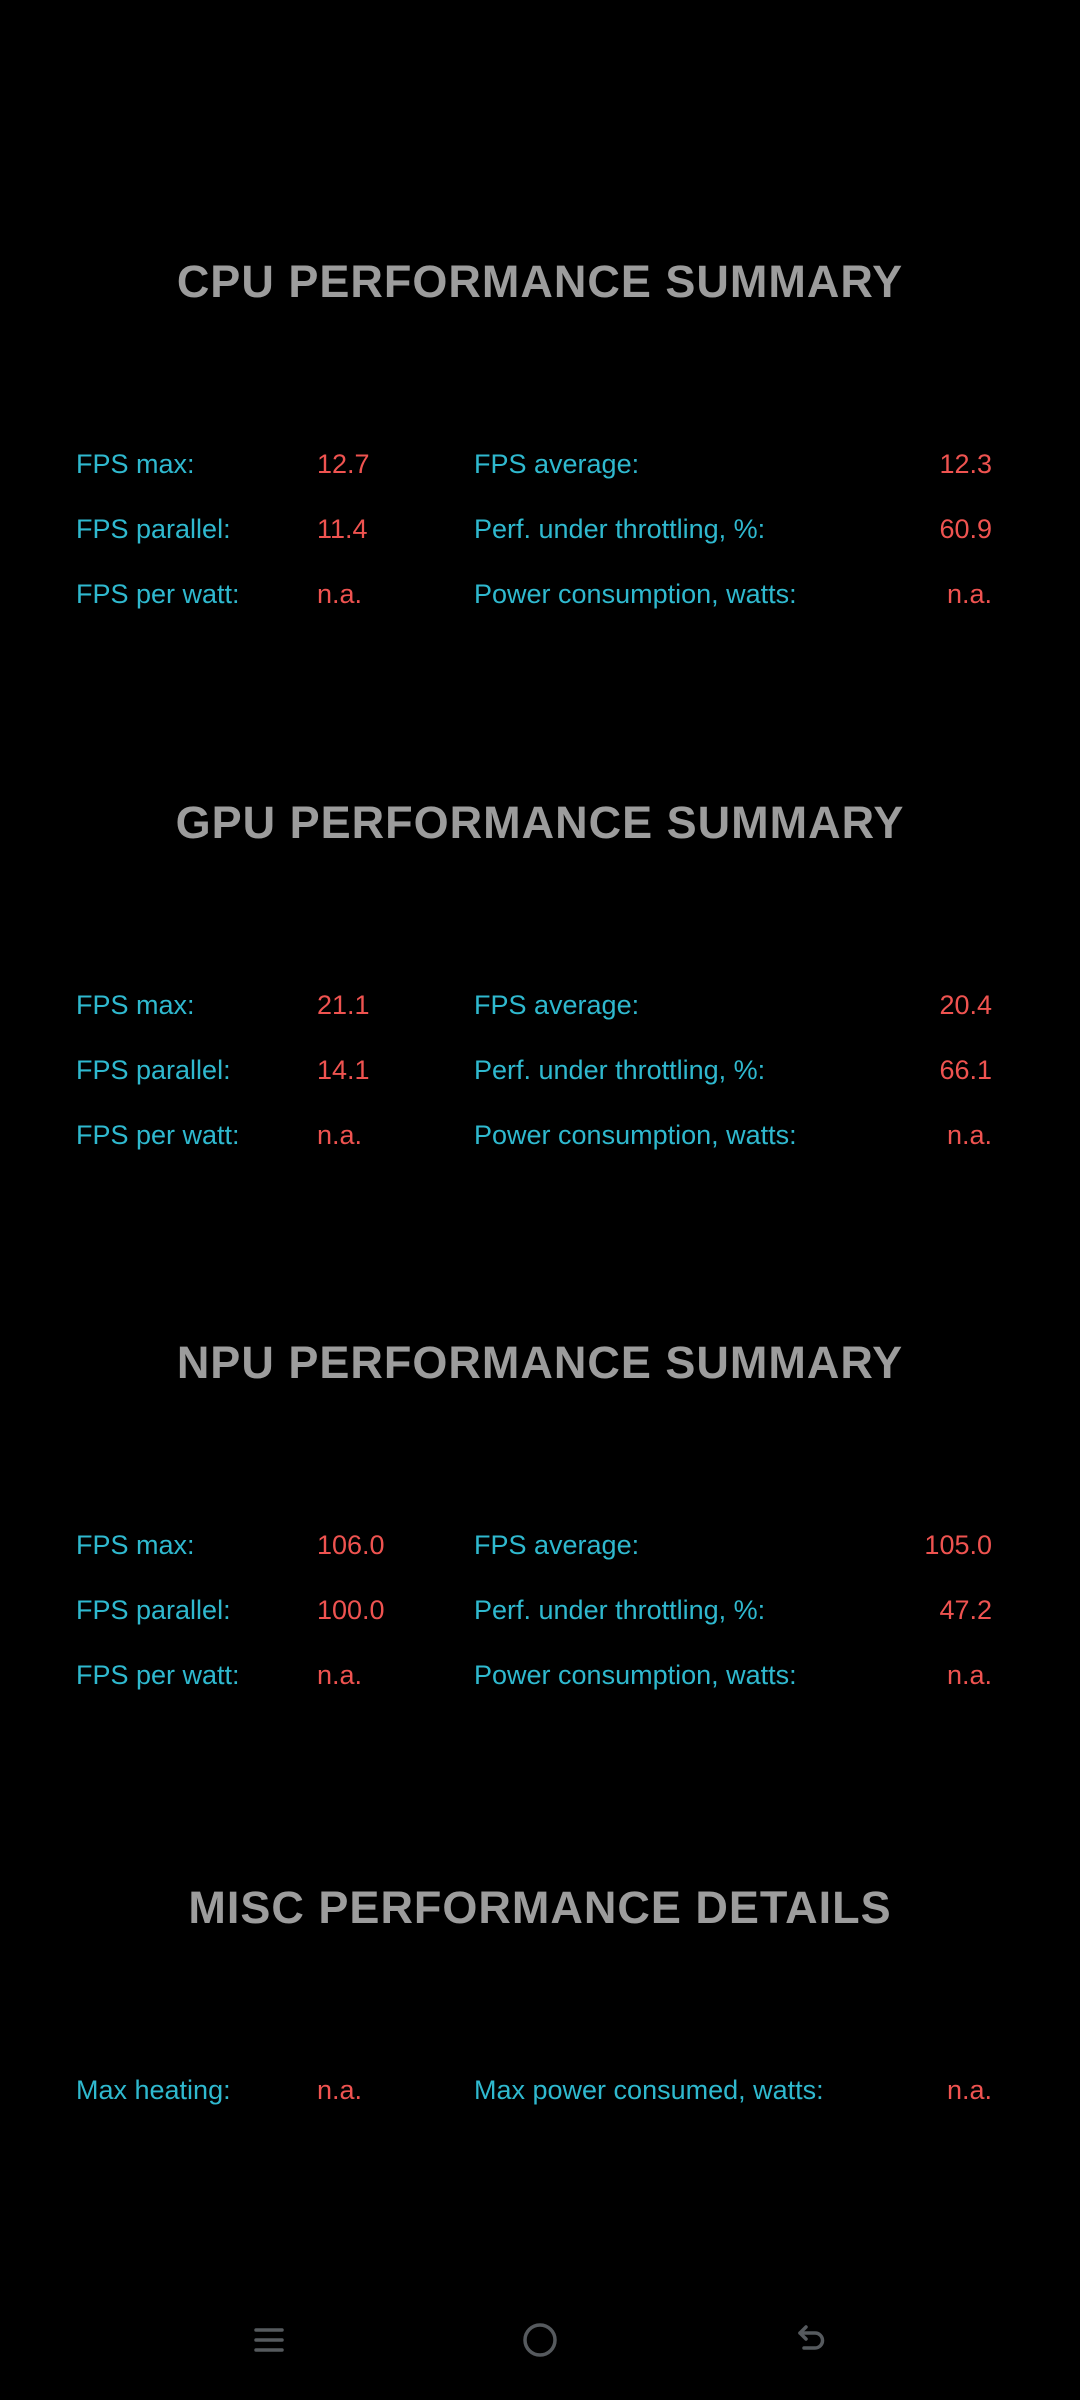 This screenshot has width=1080, height=2400. Describe the element at coordinates (965, 1005) in the screenshot. I see `stat-value: 20.4` at that location.